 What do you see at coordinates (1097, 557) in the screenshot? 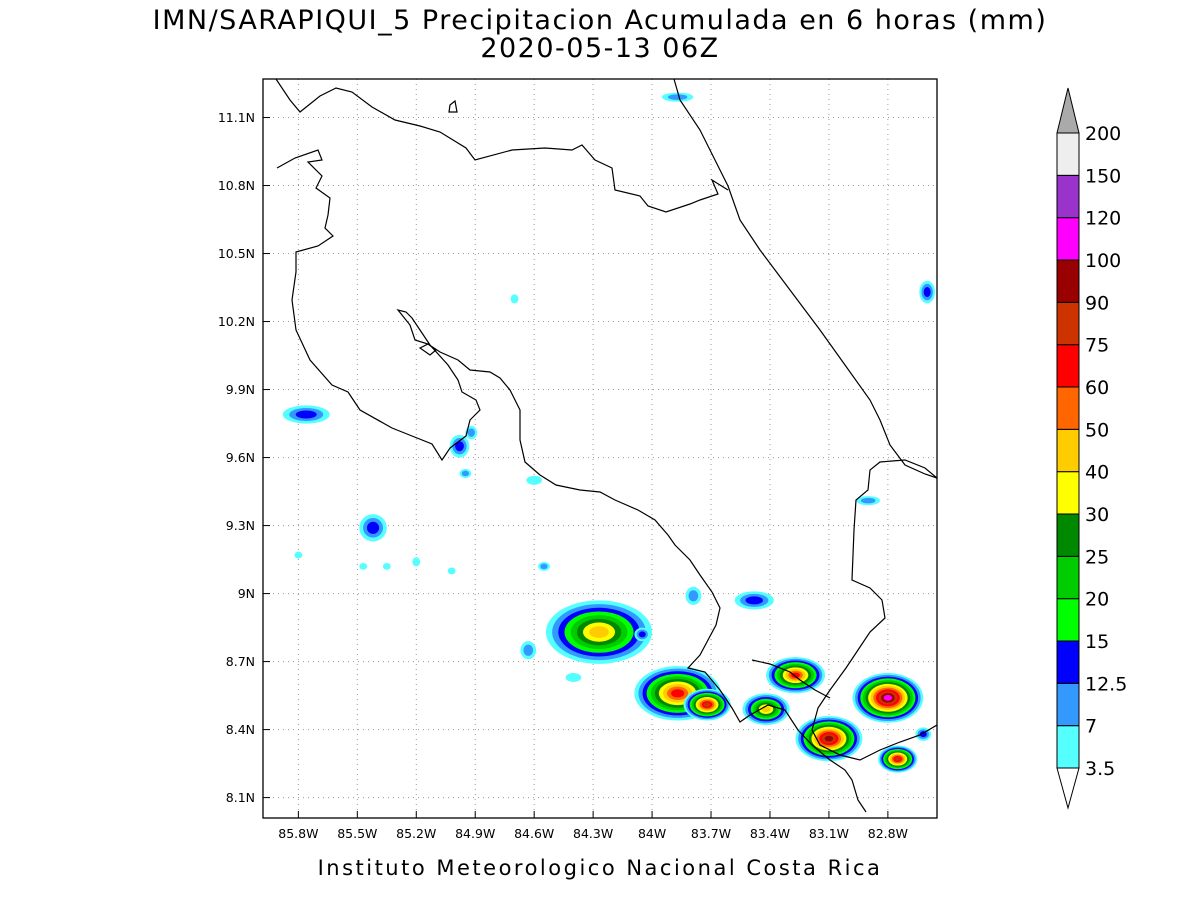
I see `colorbar-label: 25` at bounding box center [1097, 557].